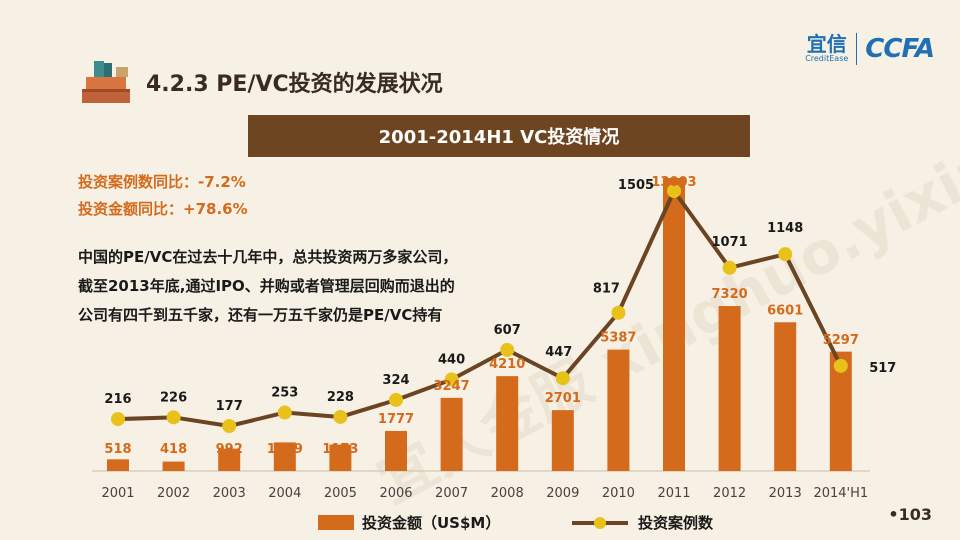 The width and height of the screenshot is (960, 540). I want to click on books-icon, so click(106, 82).